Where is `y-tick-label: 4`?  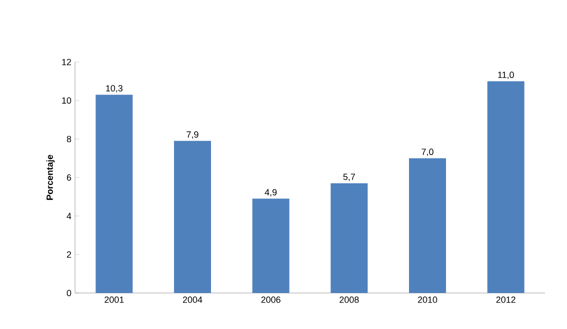 y-tick-label: 4 is located at coordinates (69, 216).